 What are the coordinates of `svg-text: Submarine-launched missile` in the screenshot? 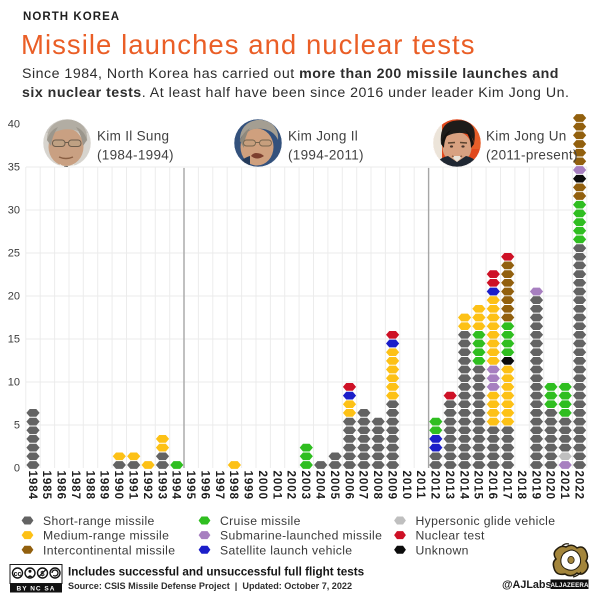 It's located at (301, 536).